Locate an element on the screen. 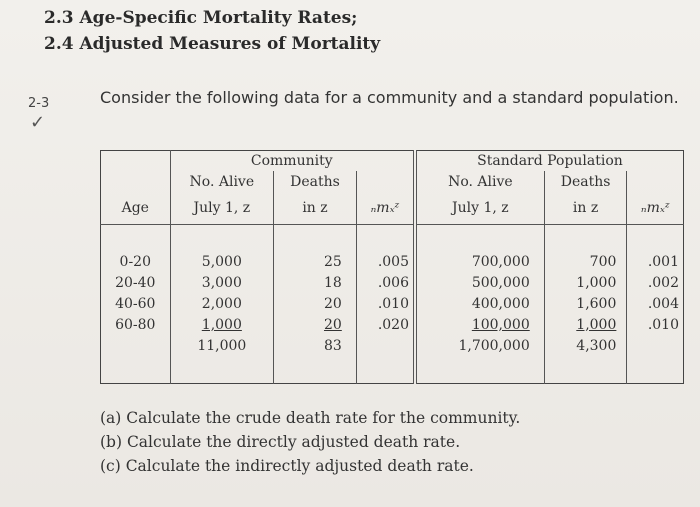  value-cell: .004 is located at coordinates (663, 303).